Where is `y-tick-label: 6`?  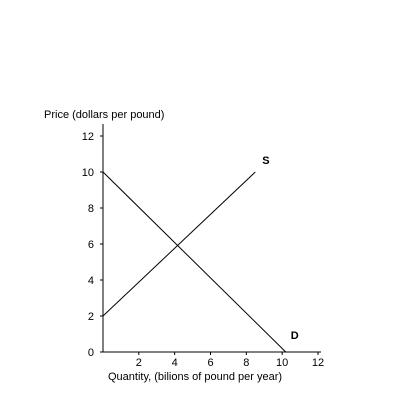
y-tick-label: 6 is located at coordinates (91, 245).